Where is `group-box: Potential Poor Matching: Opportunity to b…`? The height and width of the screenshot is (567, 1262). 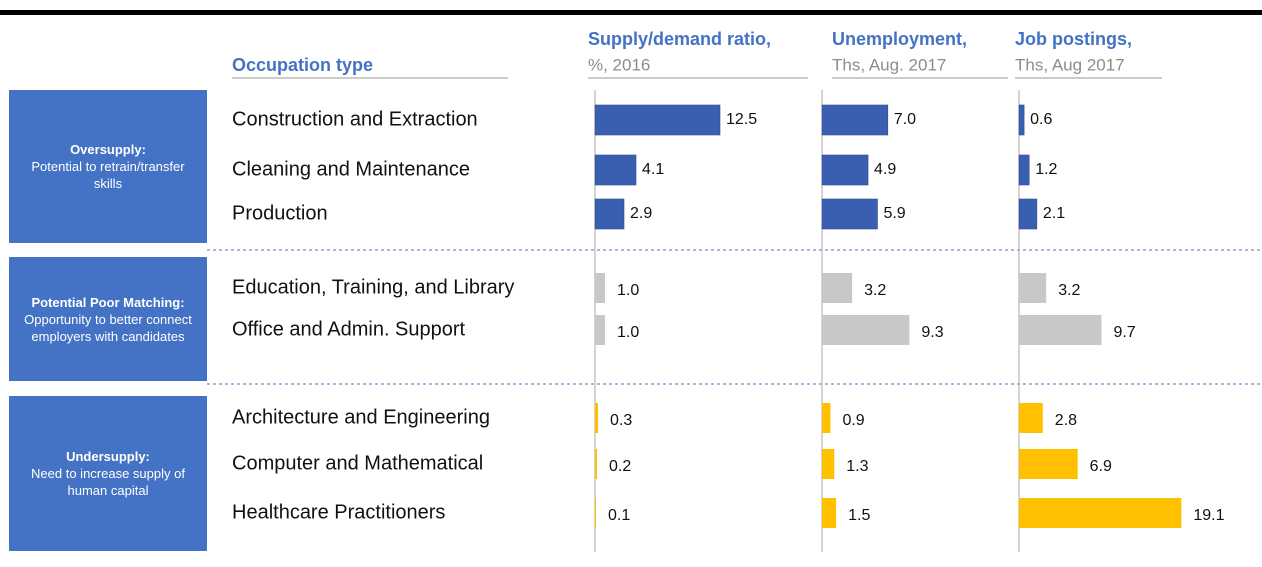
group-box: Potential Poor Matching: Opportunity to b… is located at coordinates (108, 319).